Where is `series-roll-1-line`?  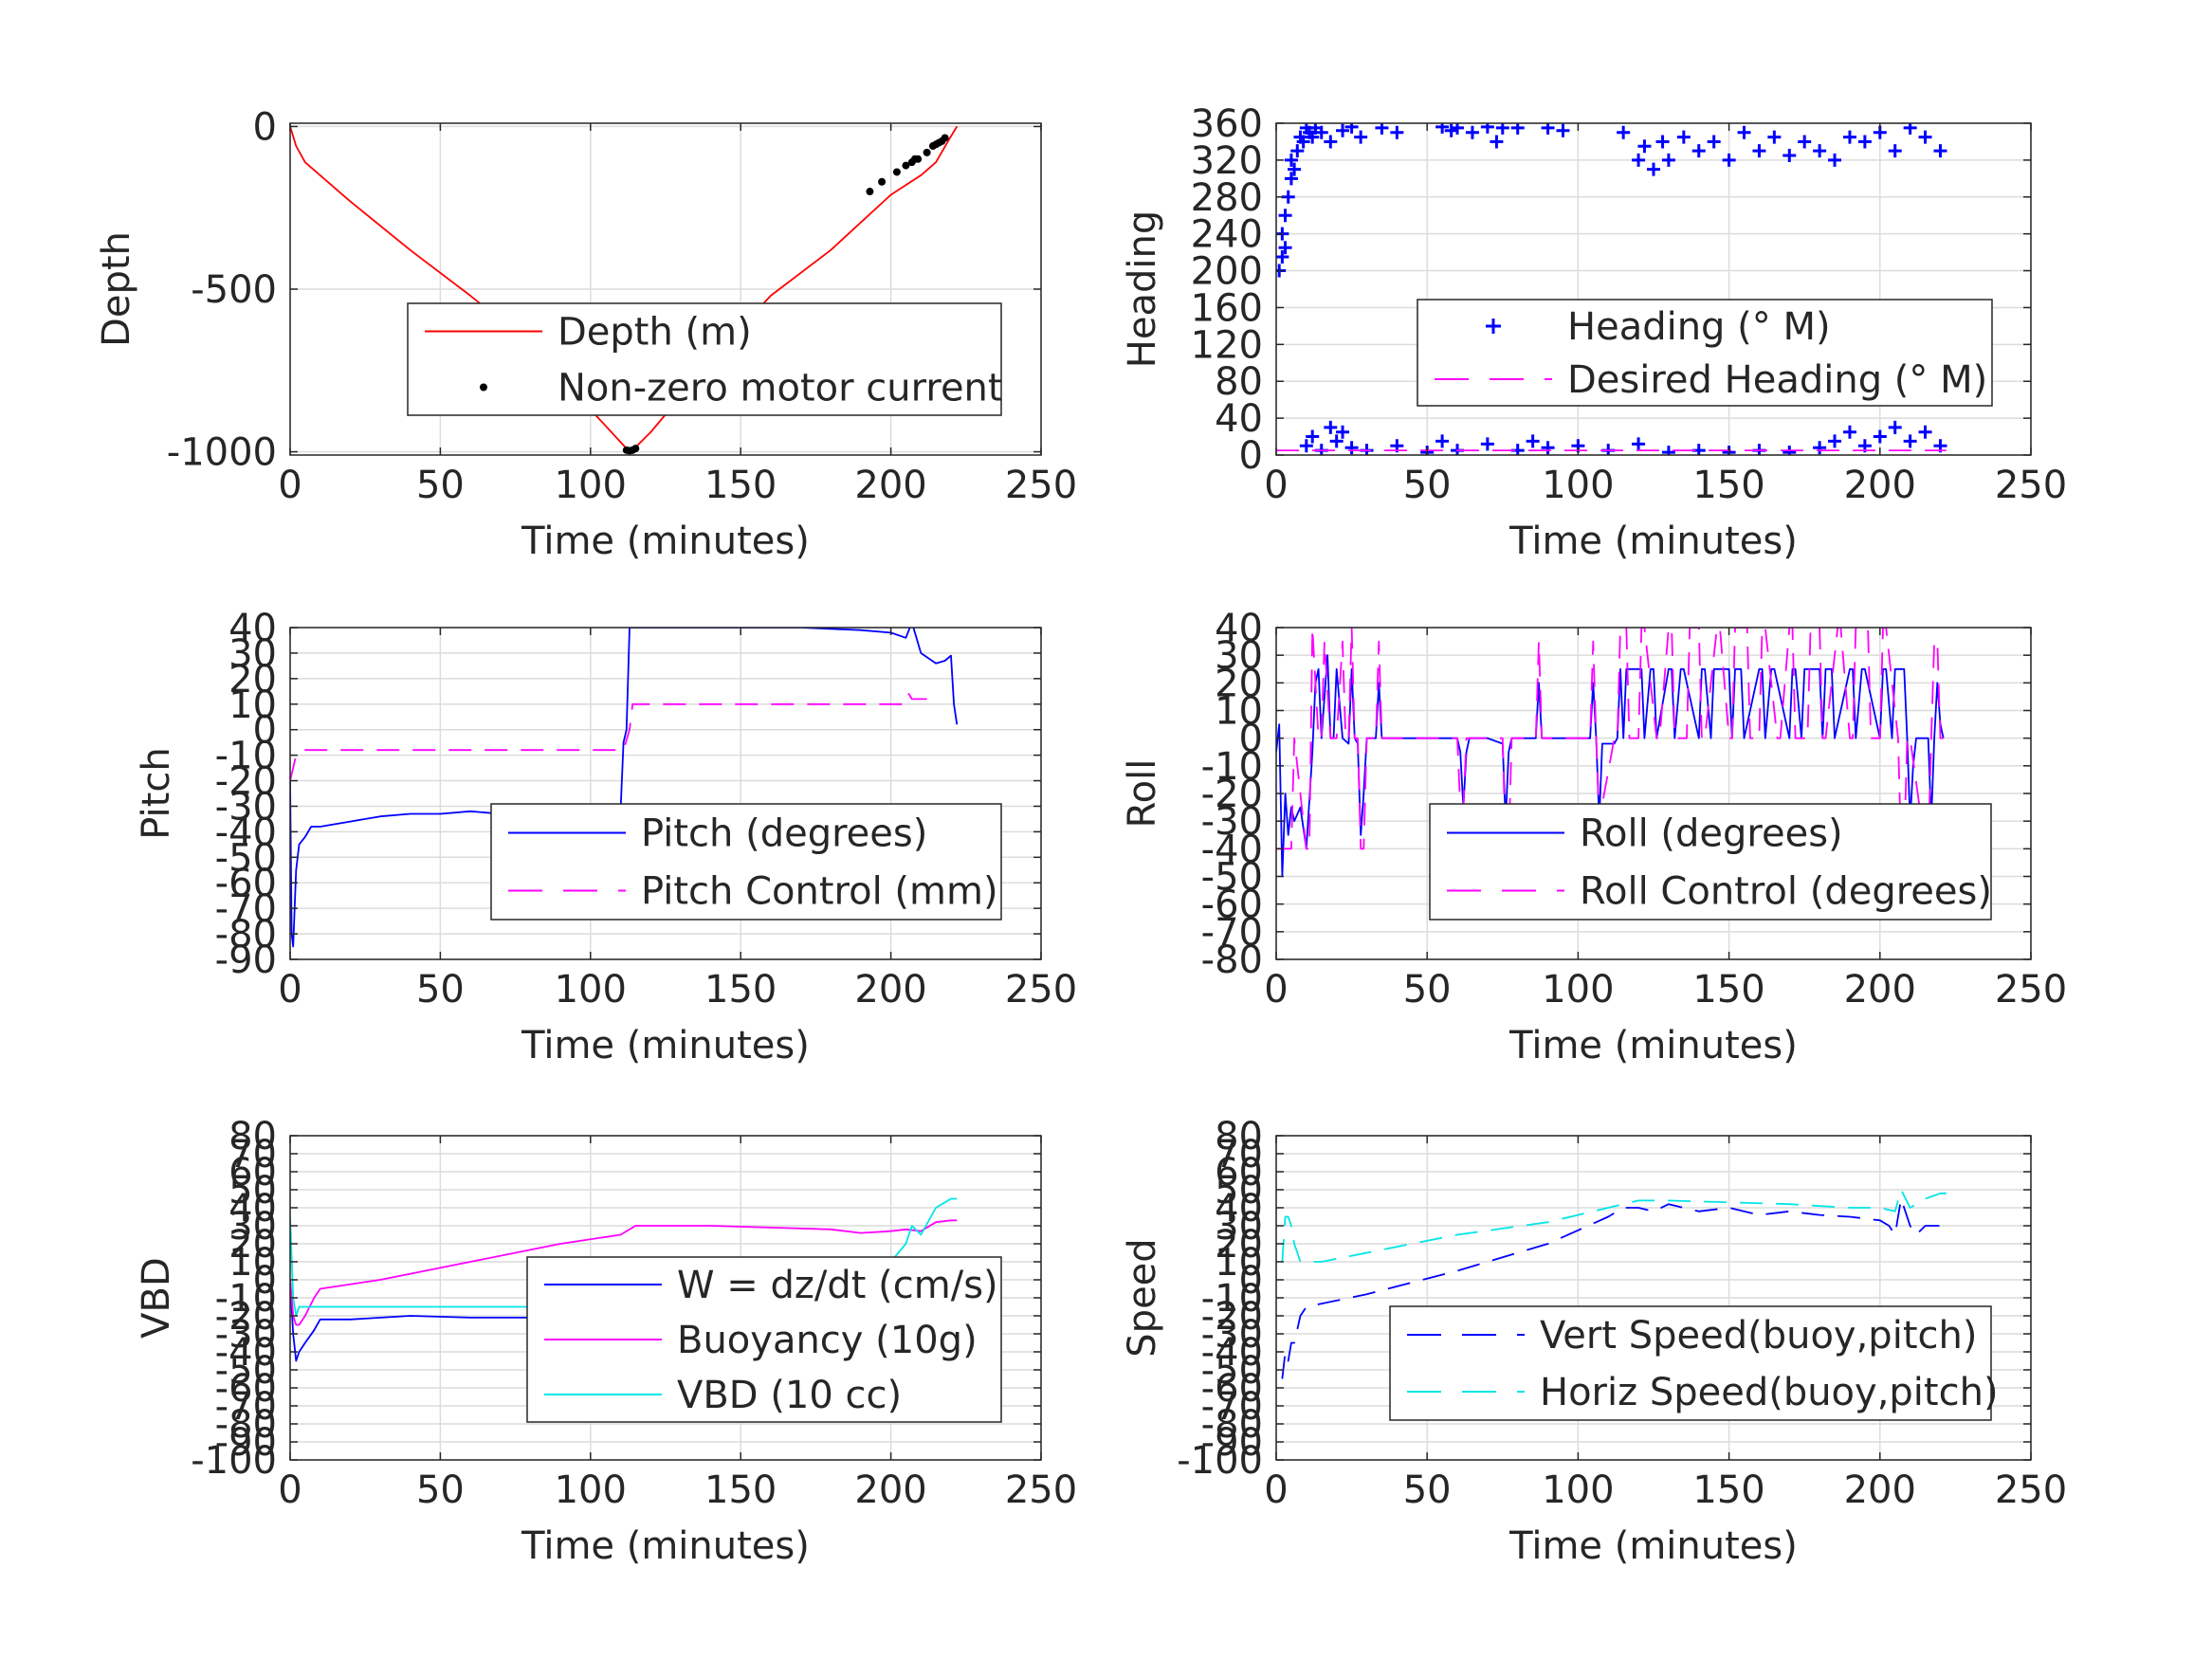 series-roll-1-line is located at coordinates (1610, 739).